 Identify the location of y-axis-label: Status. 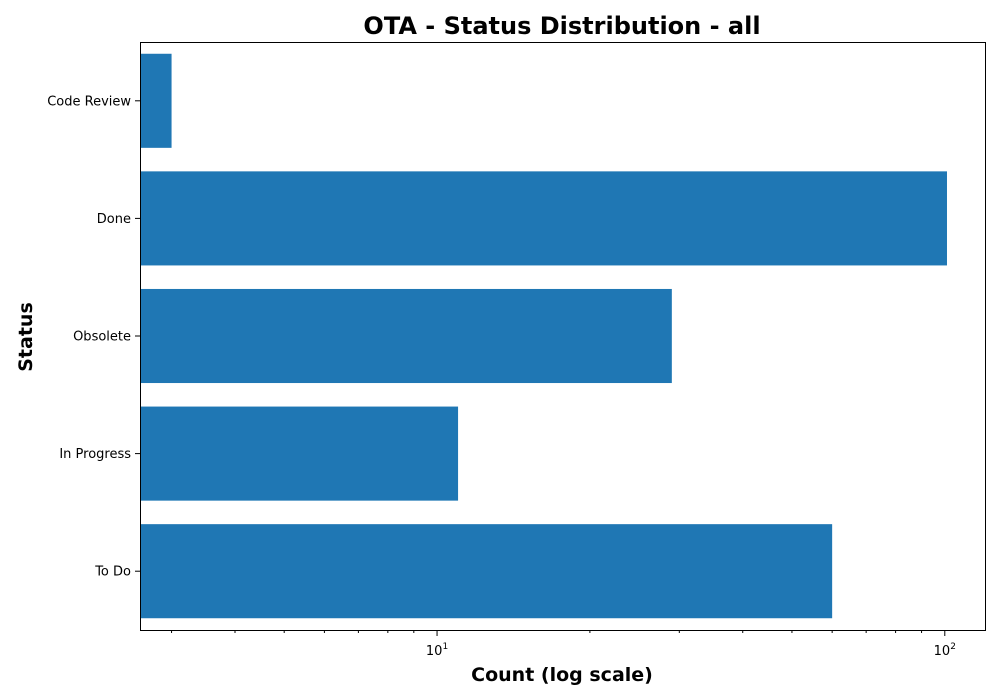
(26, 337).